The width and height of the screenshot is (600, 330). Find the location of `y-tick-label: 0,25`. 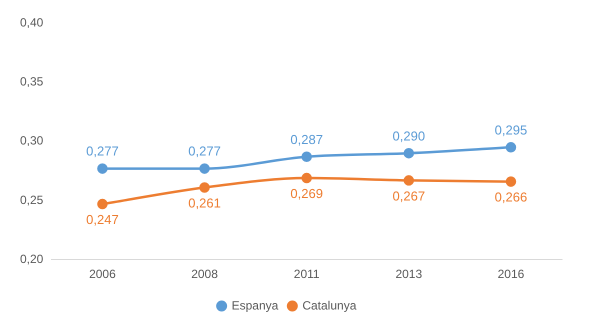

y-tick-label: 0,25 is located at coordinates (32, 199).